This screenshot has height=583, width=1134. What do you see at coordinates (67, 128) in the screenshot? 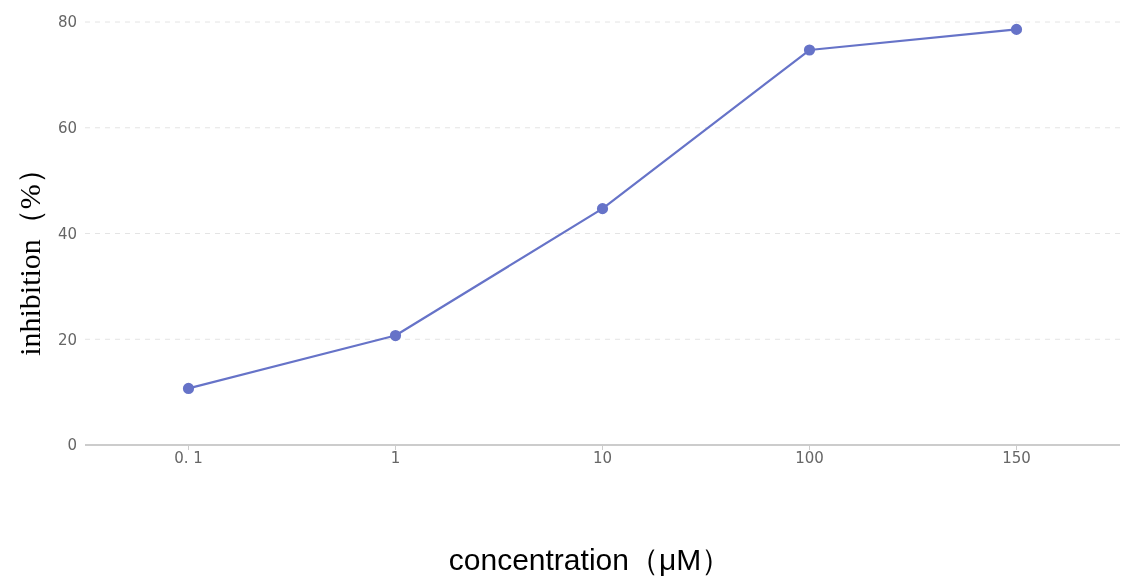
I see `y-tick-label: 60` at bounding box center [67, 128].